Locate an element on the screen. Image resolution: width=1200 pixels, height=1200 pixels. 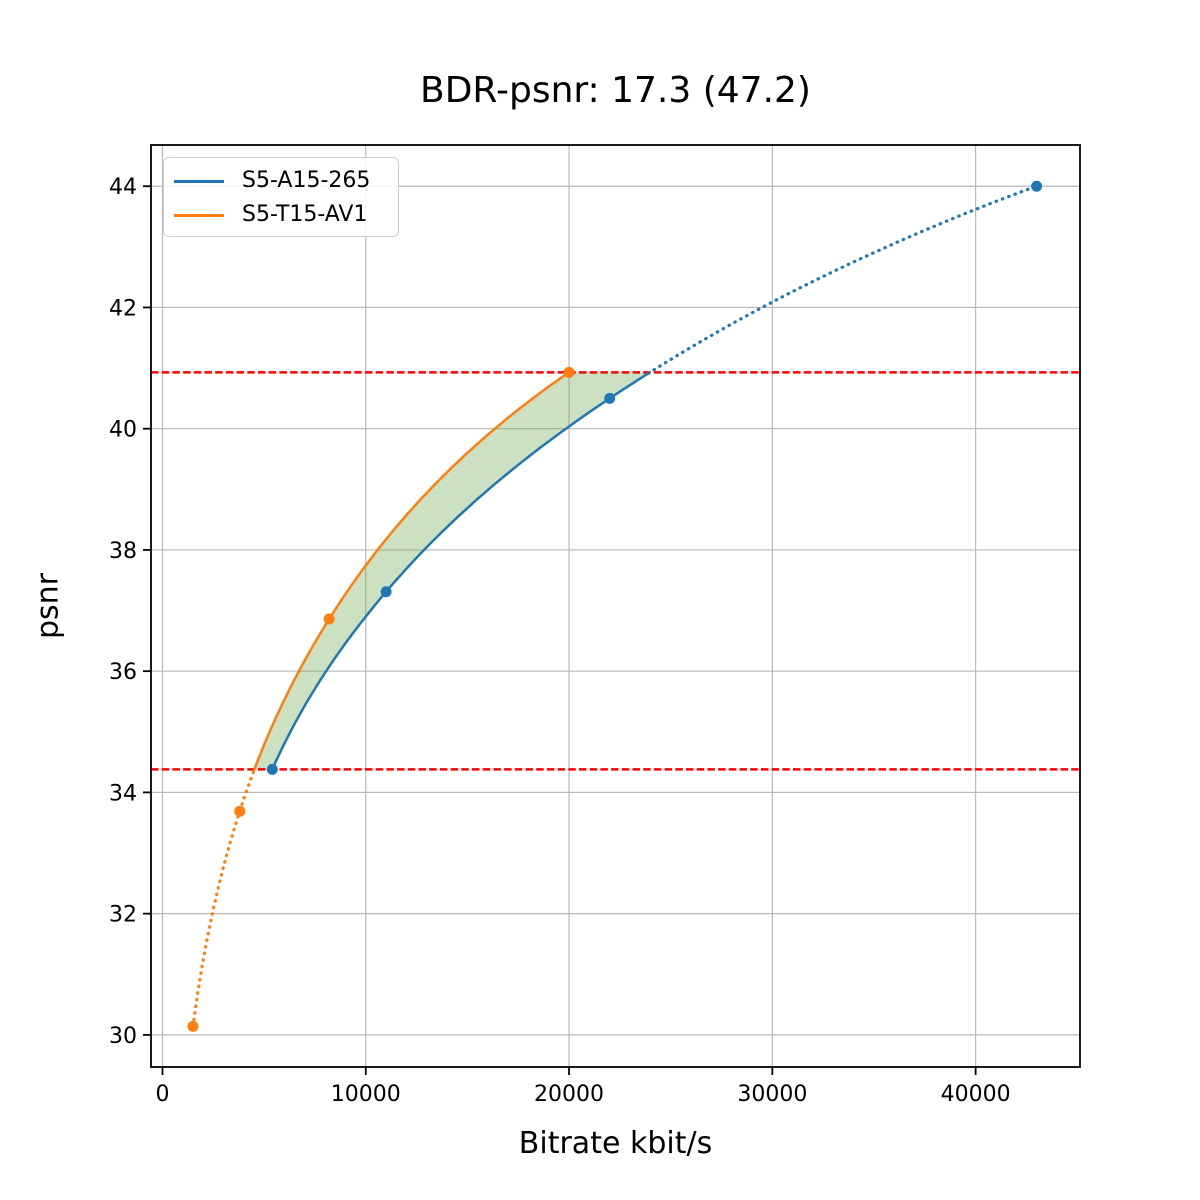
y-tick-label: 30 is located at coordinates (123, 1036).